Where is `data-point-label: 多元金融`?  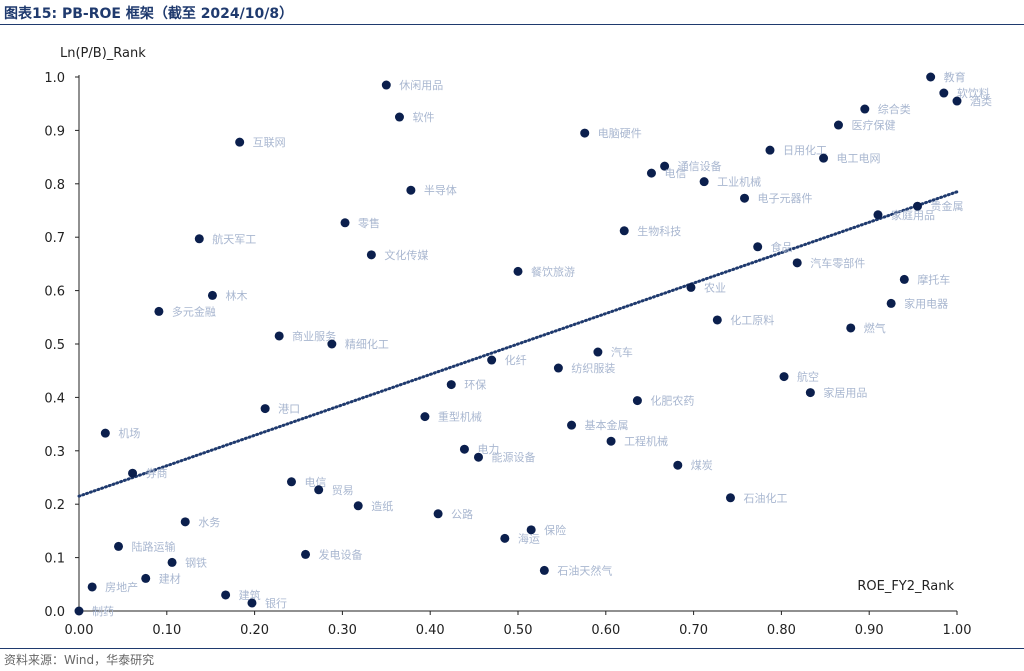 data-point-label: 多元金融 is located at coordinates (194, 311).